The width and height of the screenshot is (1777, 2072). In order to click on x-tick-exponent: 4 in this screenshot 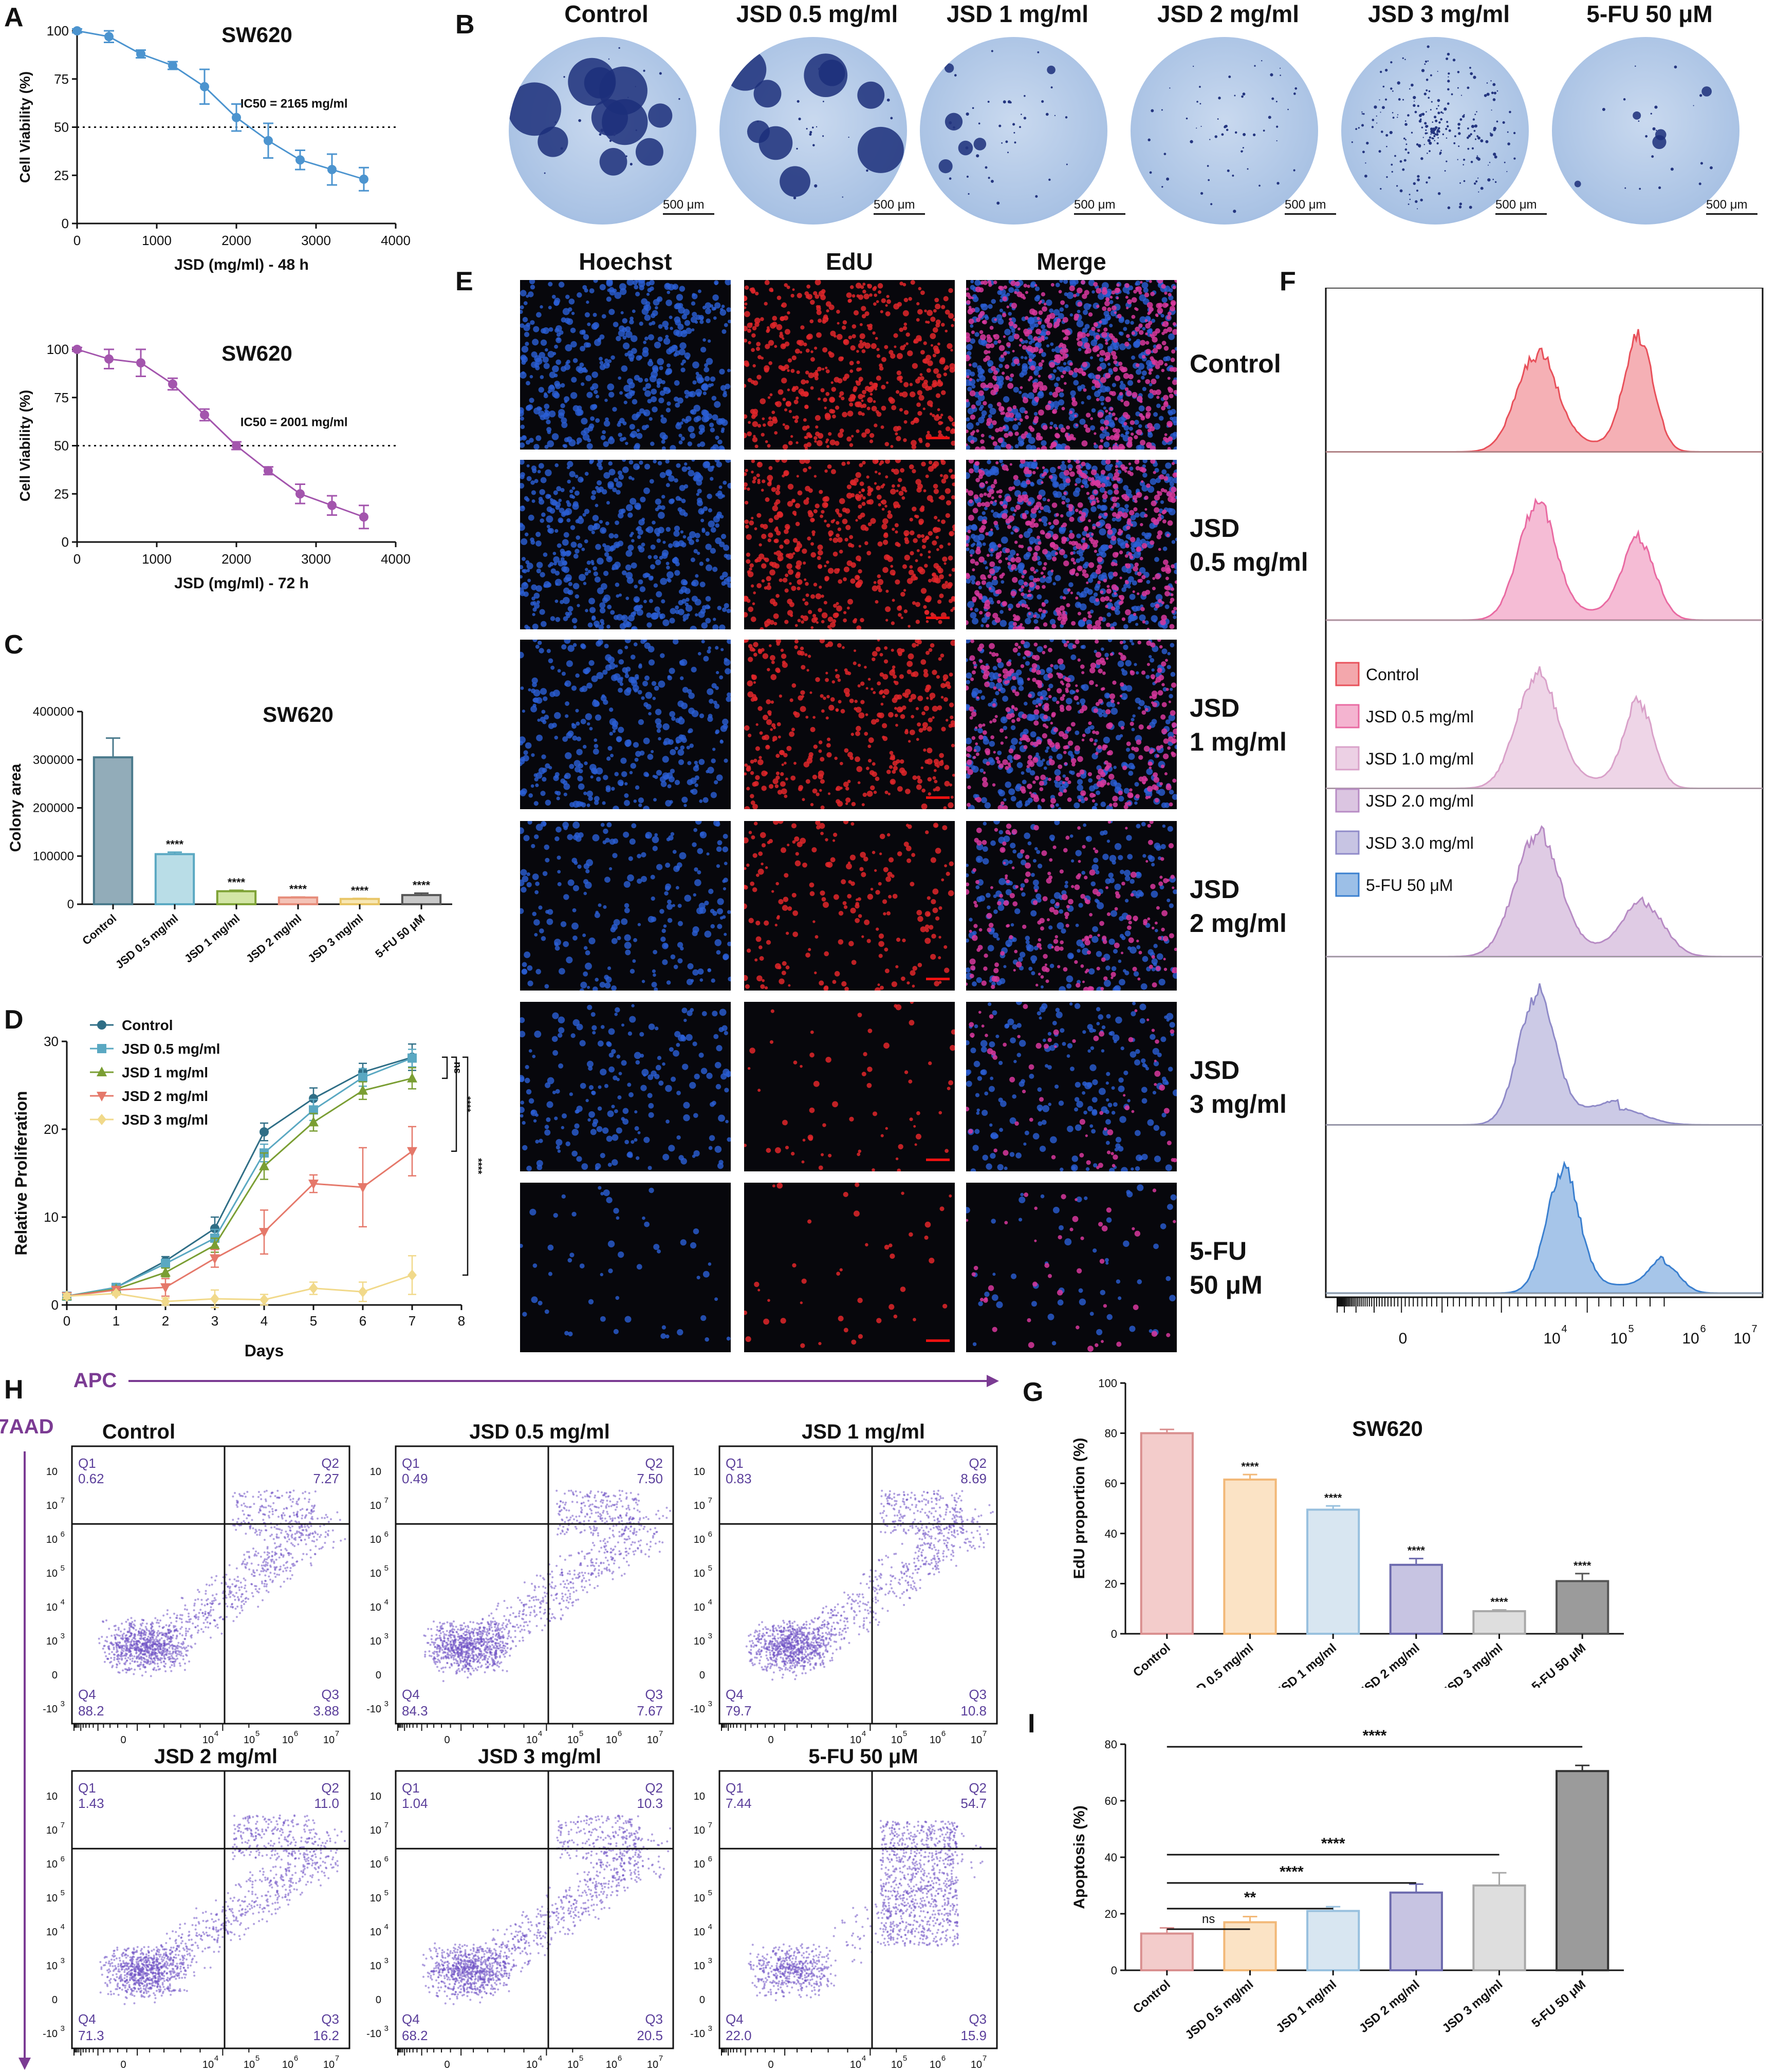, I will do `click(216, 1733)`.